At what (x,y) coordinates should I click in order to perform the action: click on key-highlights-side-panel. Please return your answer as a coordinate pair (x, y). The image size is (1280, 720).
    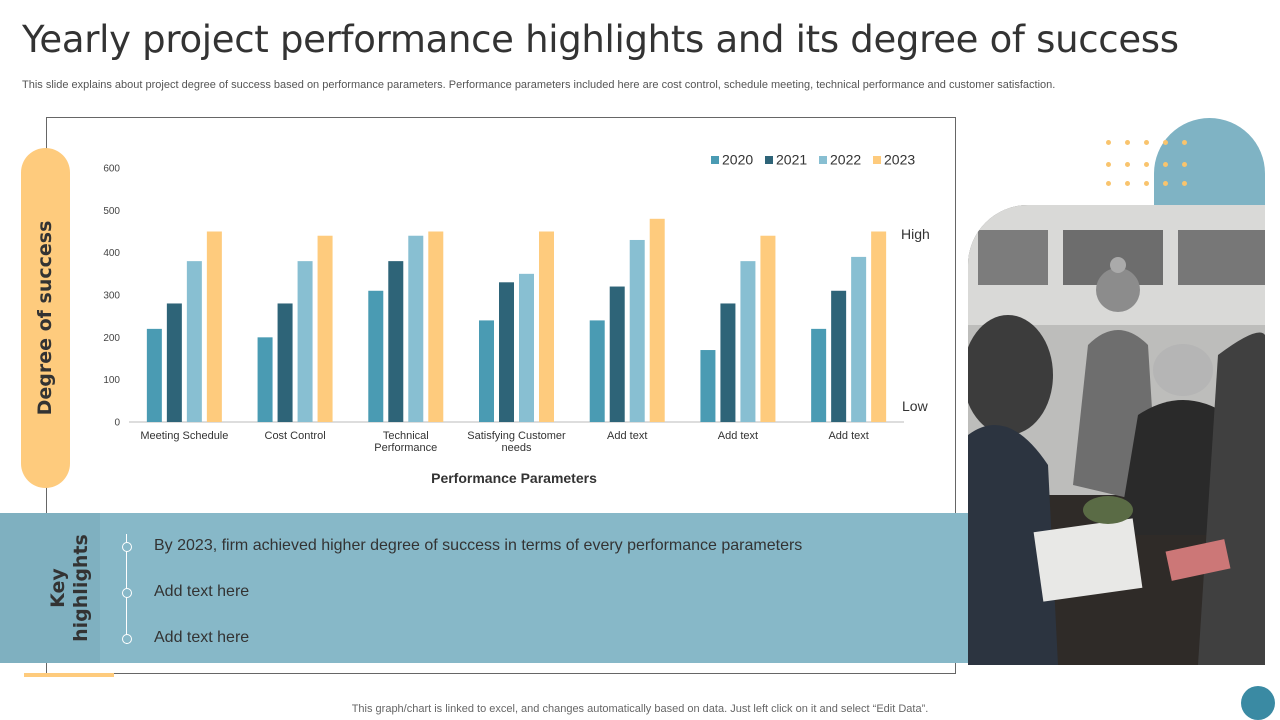
    Looking at the image, I should click on (50, 588).